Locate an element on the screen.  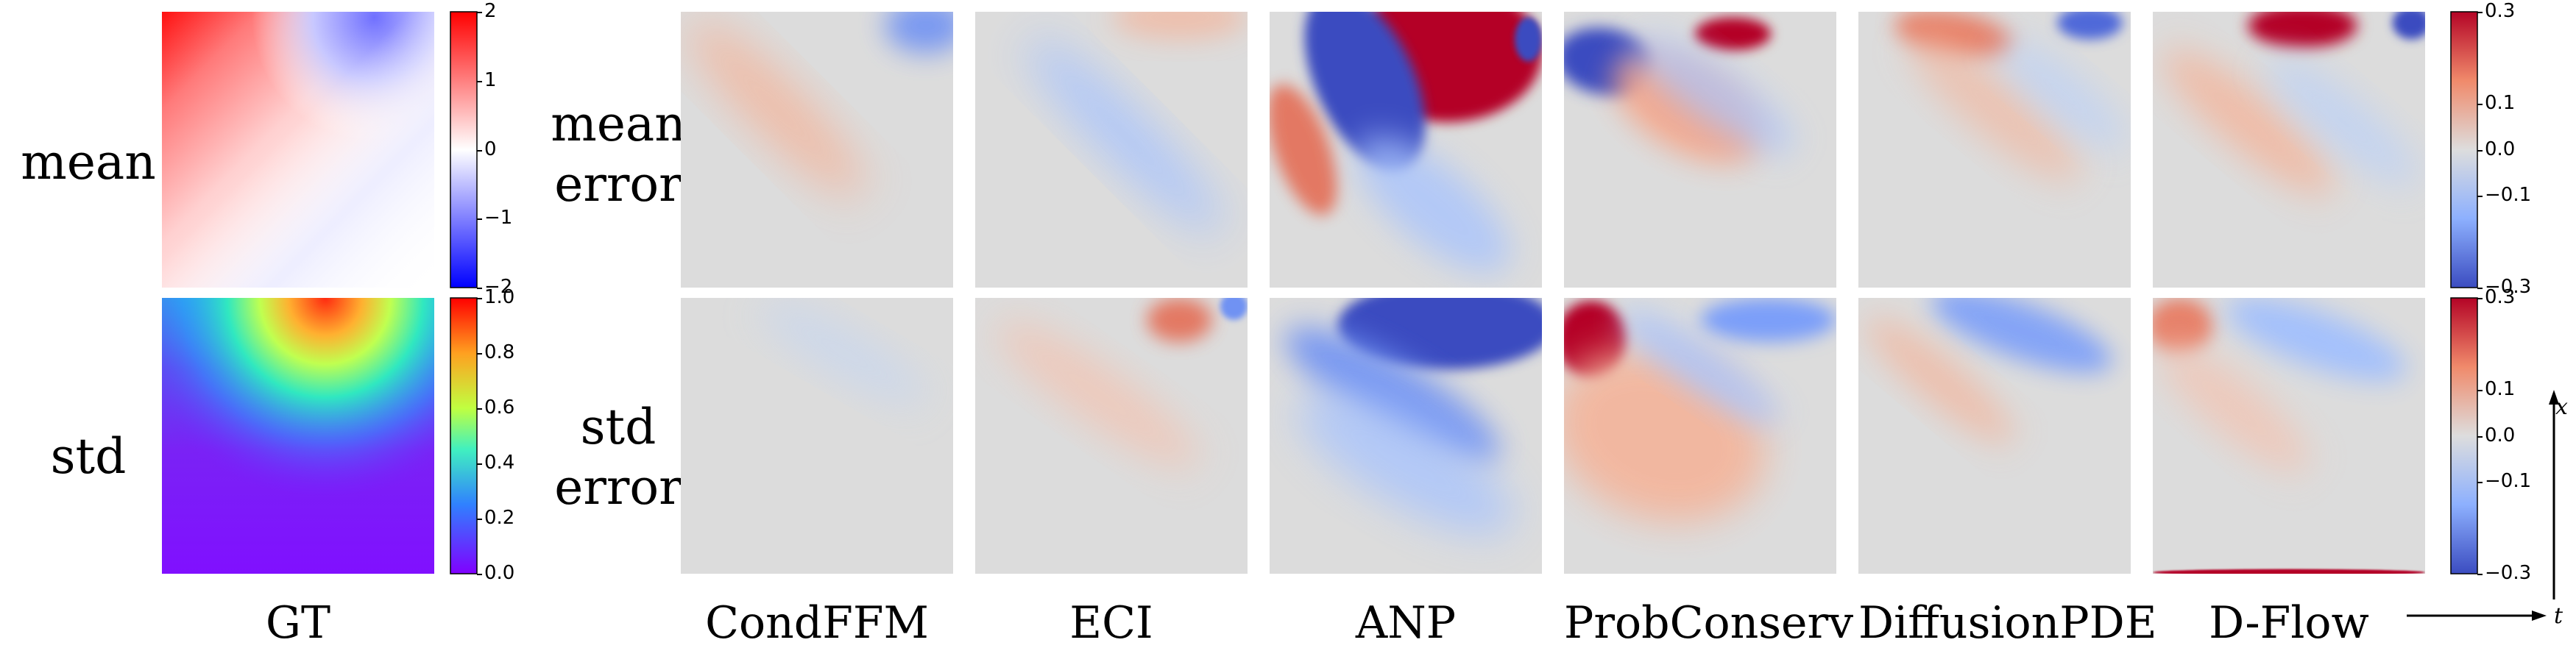
col-label-anp: ANP is located at coordinates (1406, 623).